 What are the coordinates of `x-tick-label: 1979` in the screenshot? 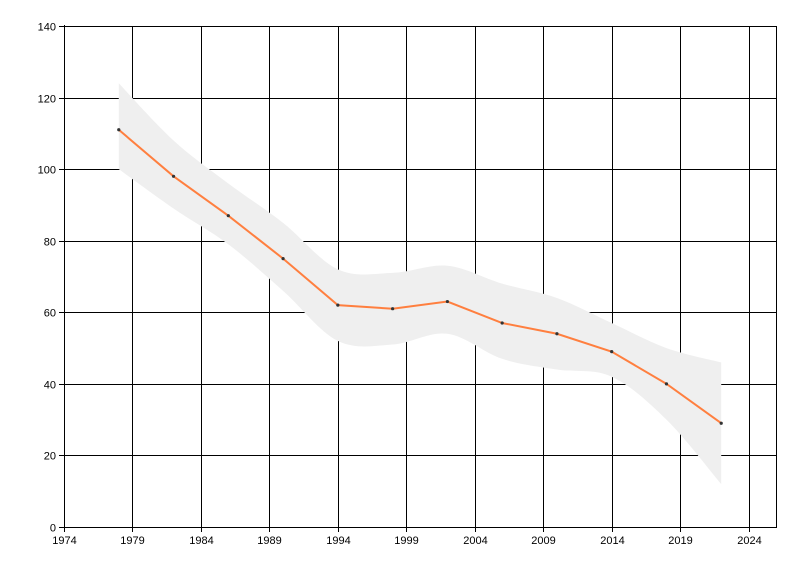 It's located at (132, 541).